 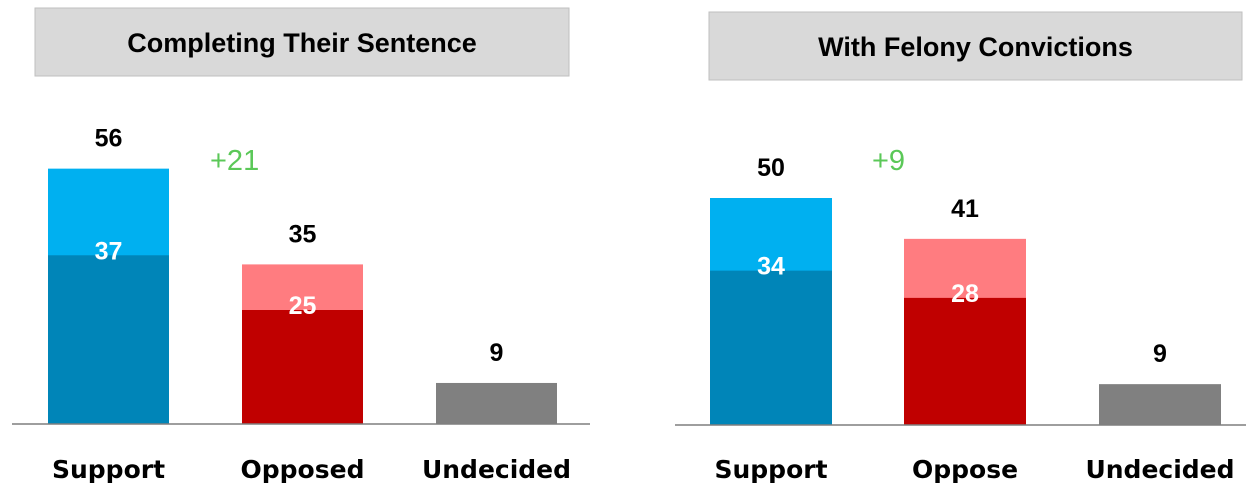 What do you see at coordinates (1159, 469) in the screenshot?
I see `chart-2-category-undecided: Undecided` at bounding box center [1159, 469].